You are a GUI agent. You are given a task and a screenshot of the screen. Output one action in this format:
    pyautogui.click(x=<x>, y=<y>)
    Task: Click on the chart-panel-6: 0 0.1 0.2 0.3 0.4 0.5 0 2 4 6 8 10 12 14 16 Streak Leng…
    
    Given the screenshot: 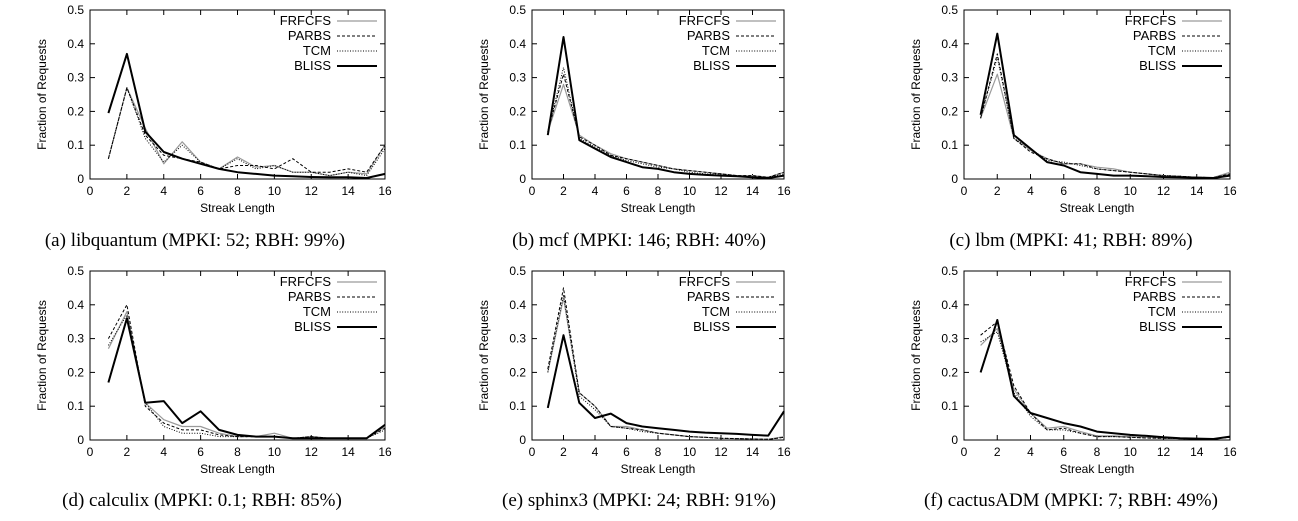 What is the action you would take?
    pyautogui.click(x=1073, y=387)
    